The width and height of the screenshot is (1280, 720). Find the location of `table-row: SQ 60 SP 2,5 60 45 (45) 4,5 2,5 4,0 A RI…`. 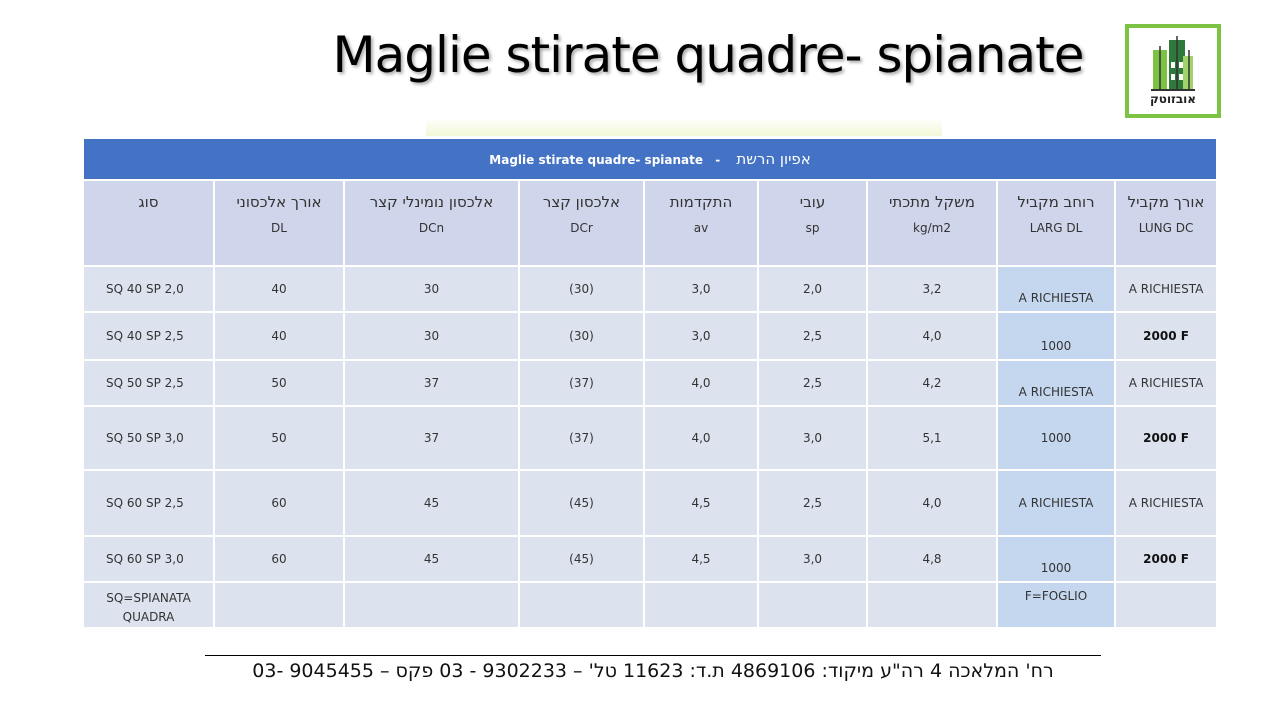

table-row: SQ 60 SP 2,5 60 45 (45) 4,5 2,5 4,0 A RI… is located at coordinates (650, 503).